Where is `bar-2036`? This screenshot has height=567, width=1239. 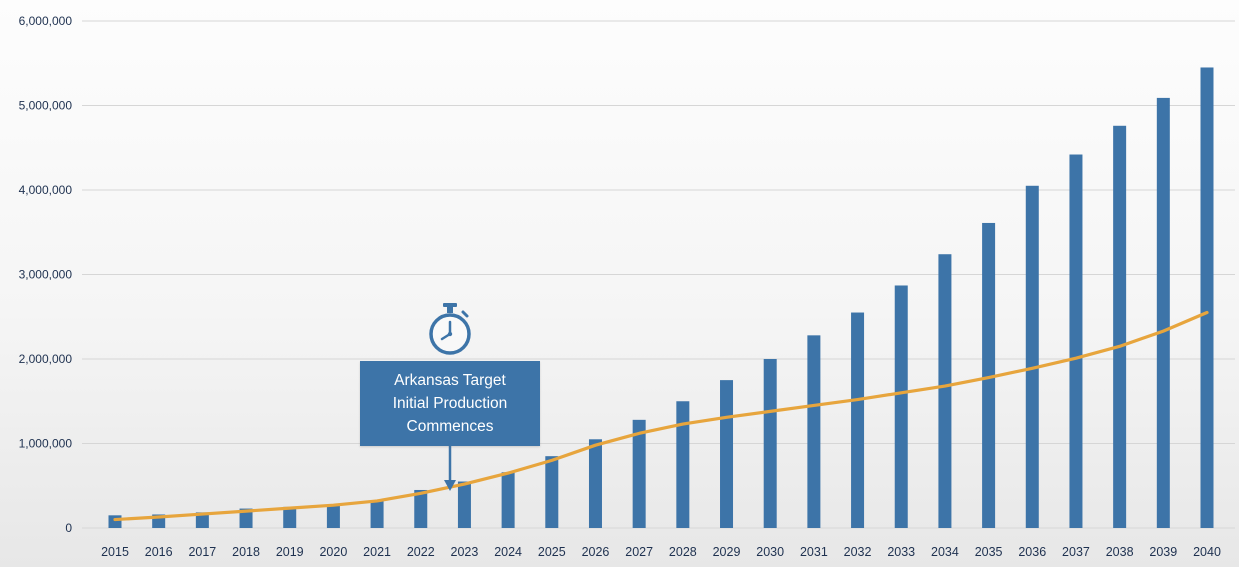 bar-2036 is located at coordinates (1032, 356).